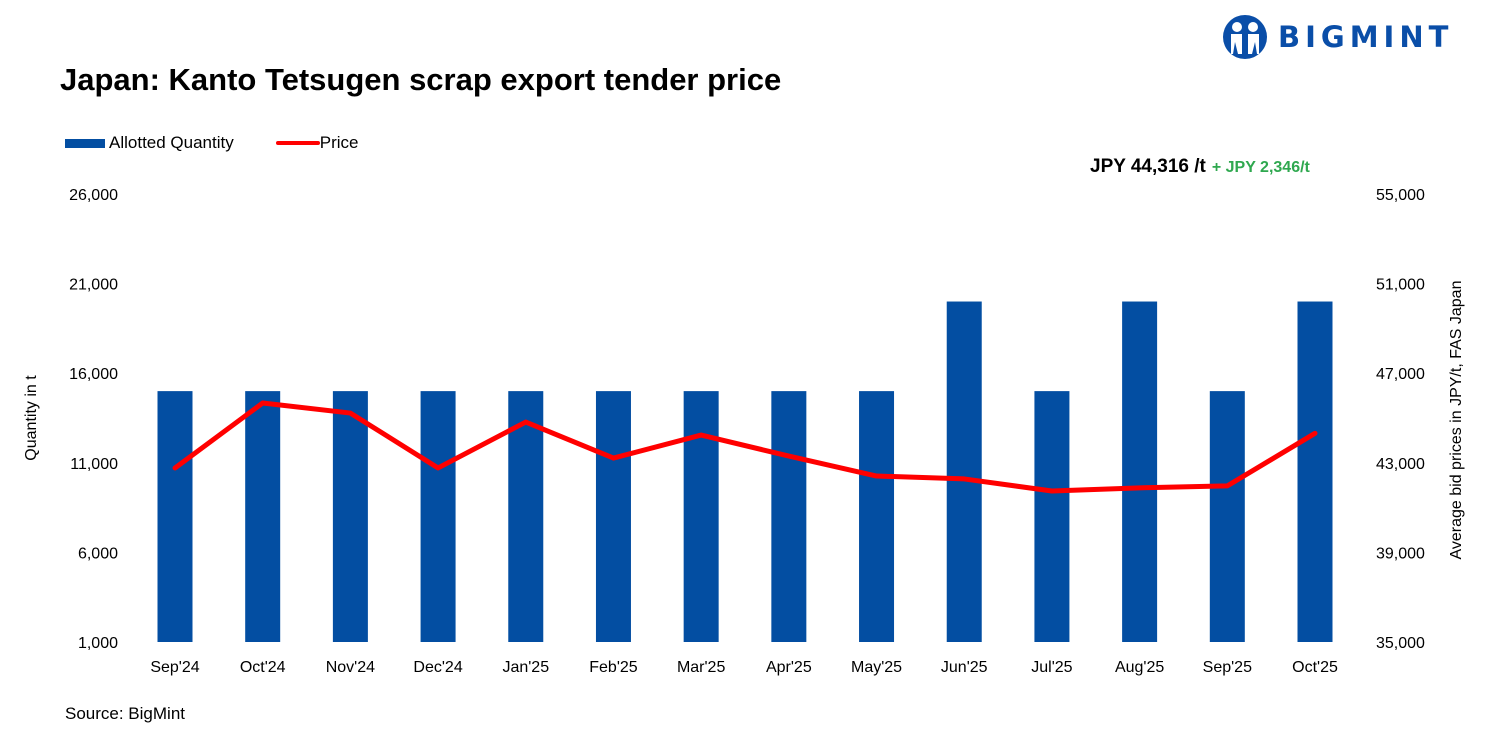 This screenshot has width=1500, height=750. I want to click on x-tick-label: Feb'25, so click(613, 667).